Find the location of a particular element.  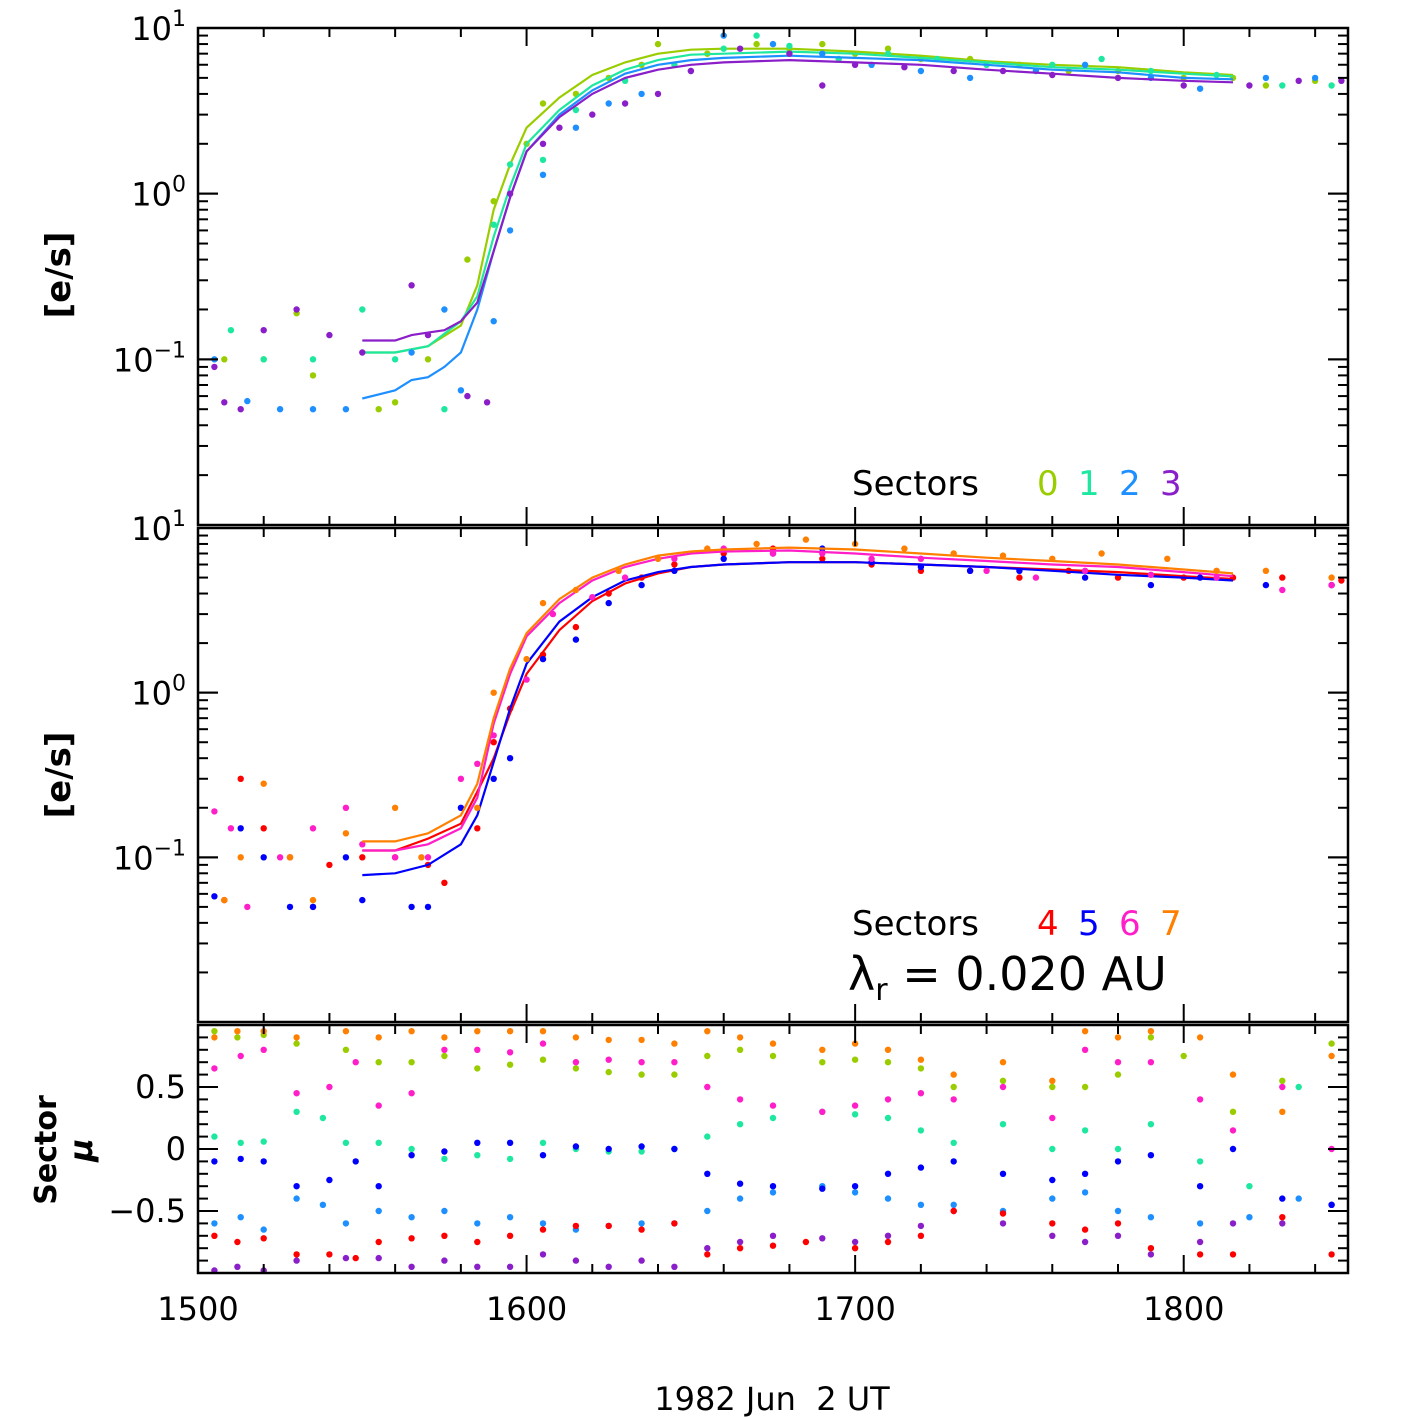

top-ytick-label: 10⁻¹ is located at coordinates (149, 358).